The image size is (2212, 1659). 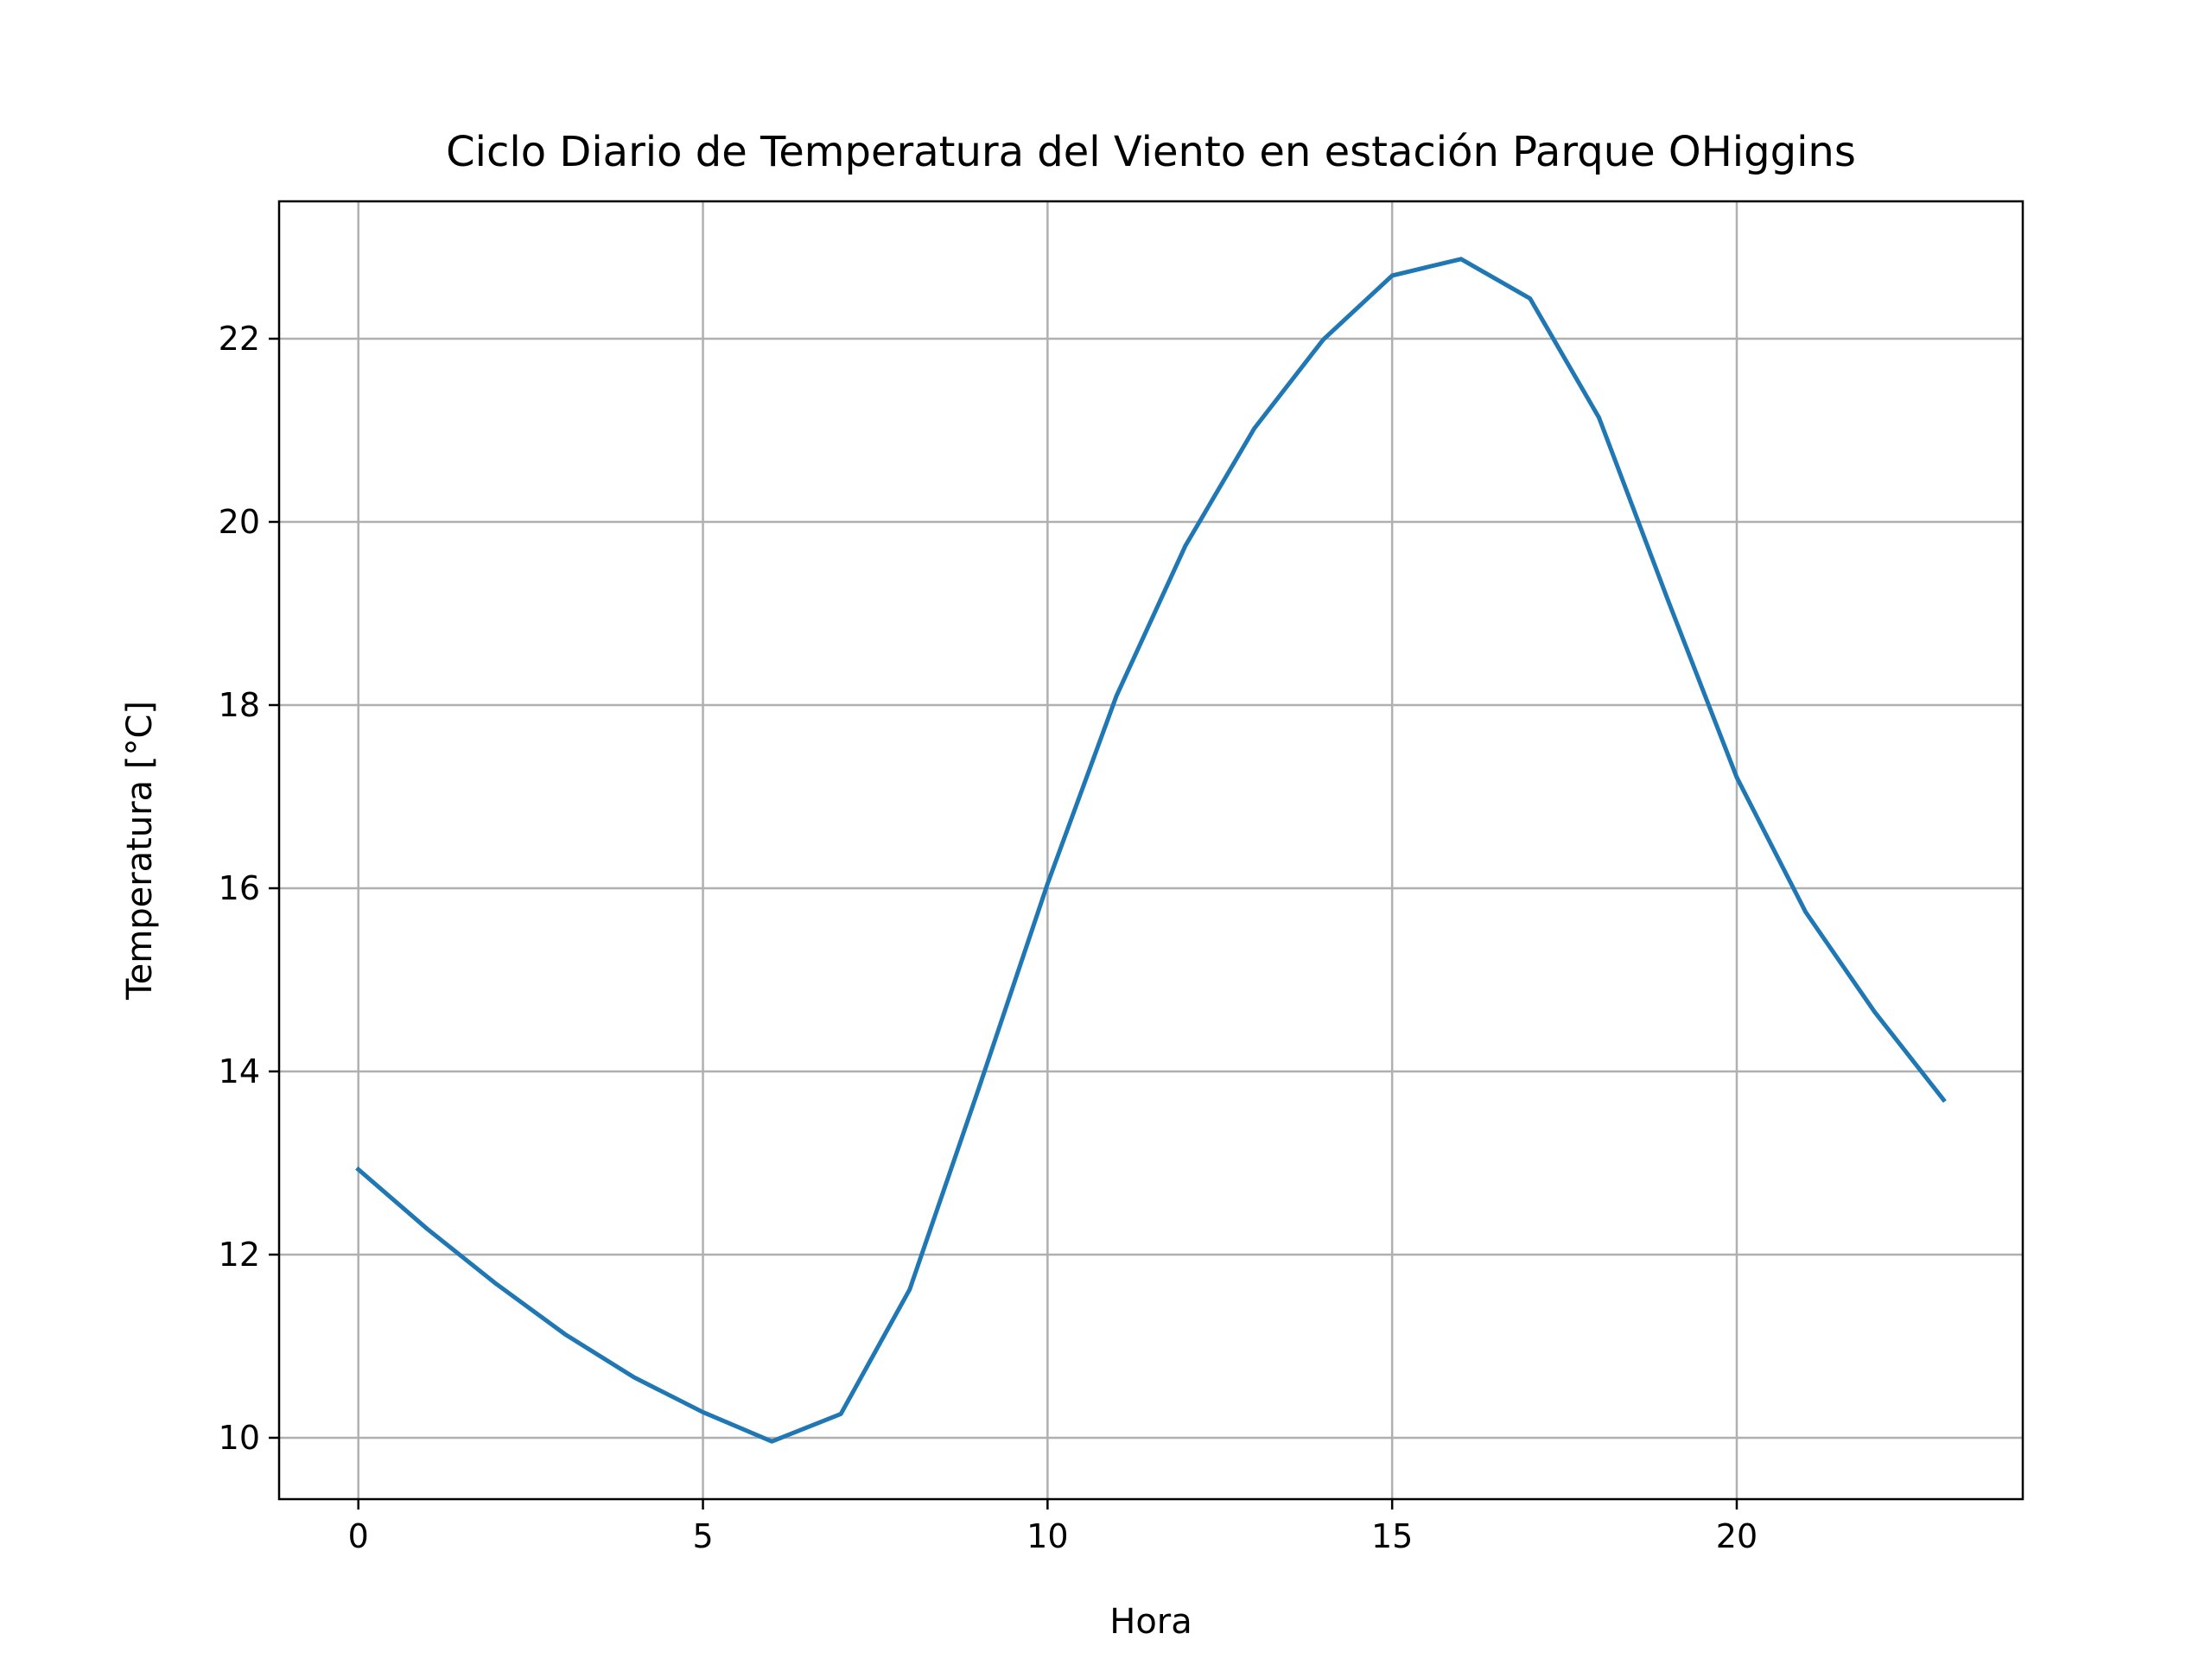 I want to click on y-tick-label: 20, so click(x=239, y=522).